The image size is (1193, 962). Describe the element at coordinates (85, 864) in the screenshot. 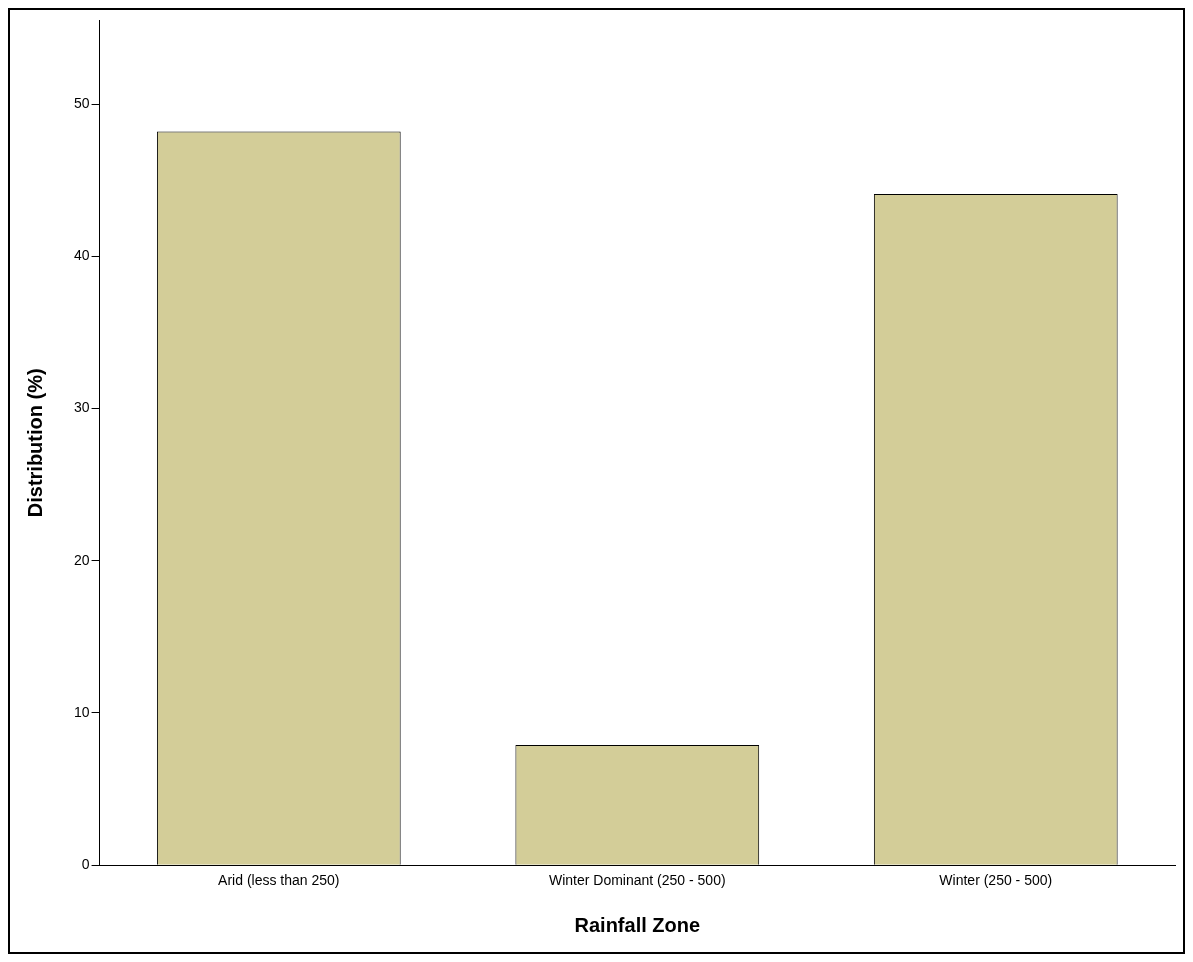

I see `y-tick-label: 0` at that location.